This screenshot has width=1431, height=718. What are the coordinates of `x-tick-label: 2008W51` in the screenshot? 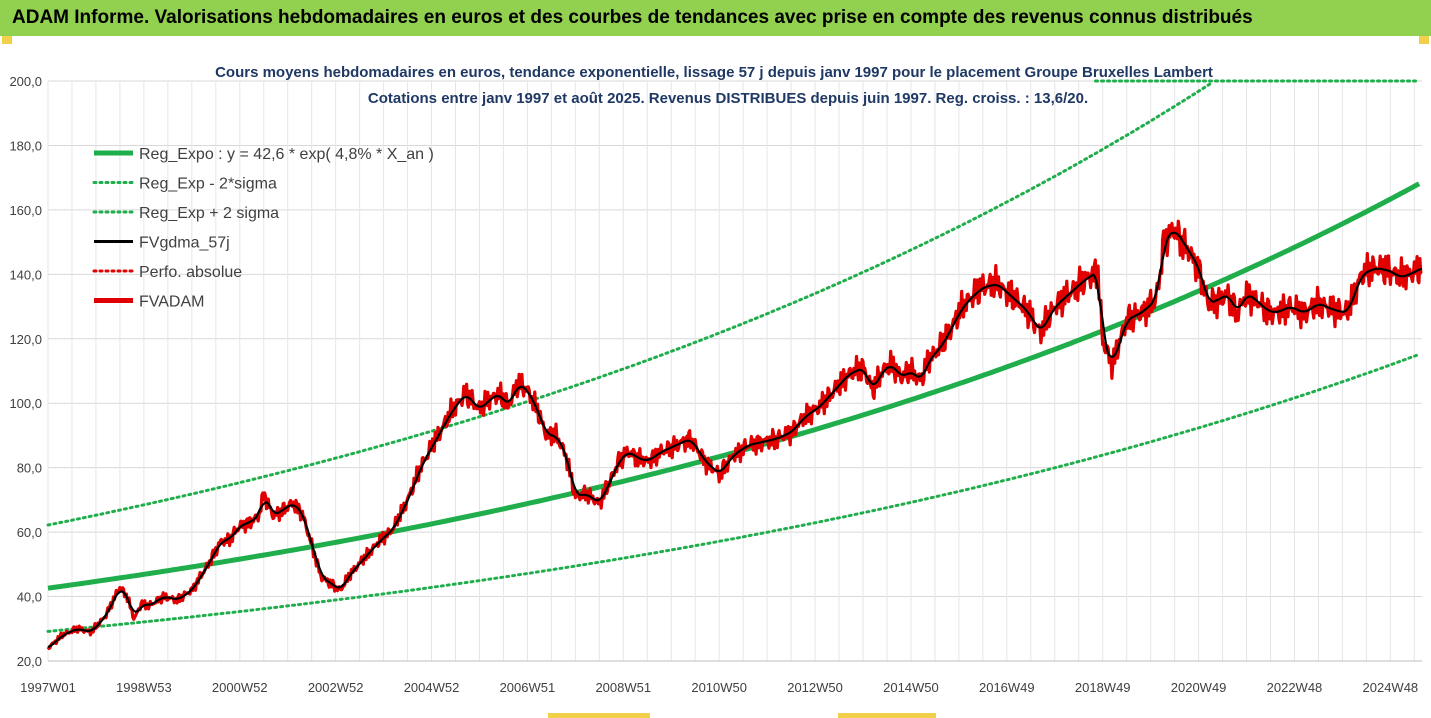 It's located at (623, 687).